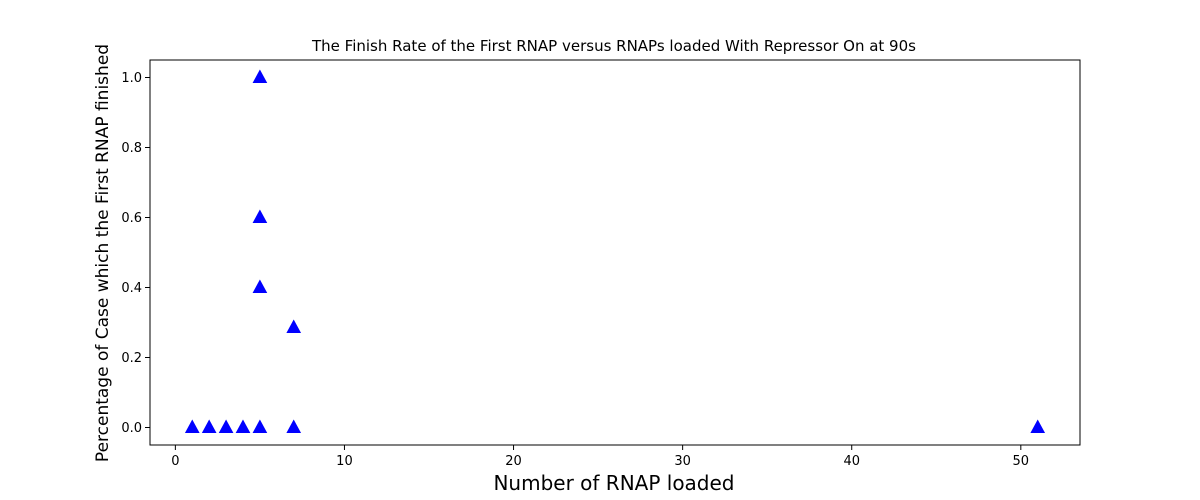 The width and height of the screenshot is (1200, 500). Describe the element at coordinates (851, 461) in the screenshot. I see `x-tick-label: 40` at that location.